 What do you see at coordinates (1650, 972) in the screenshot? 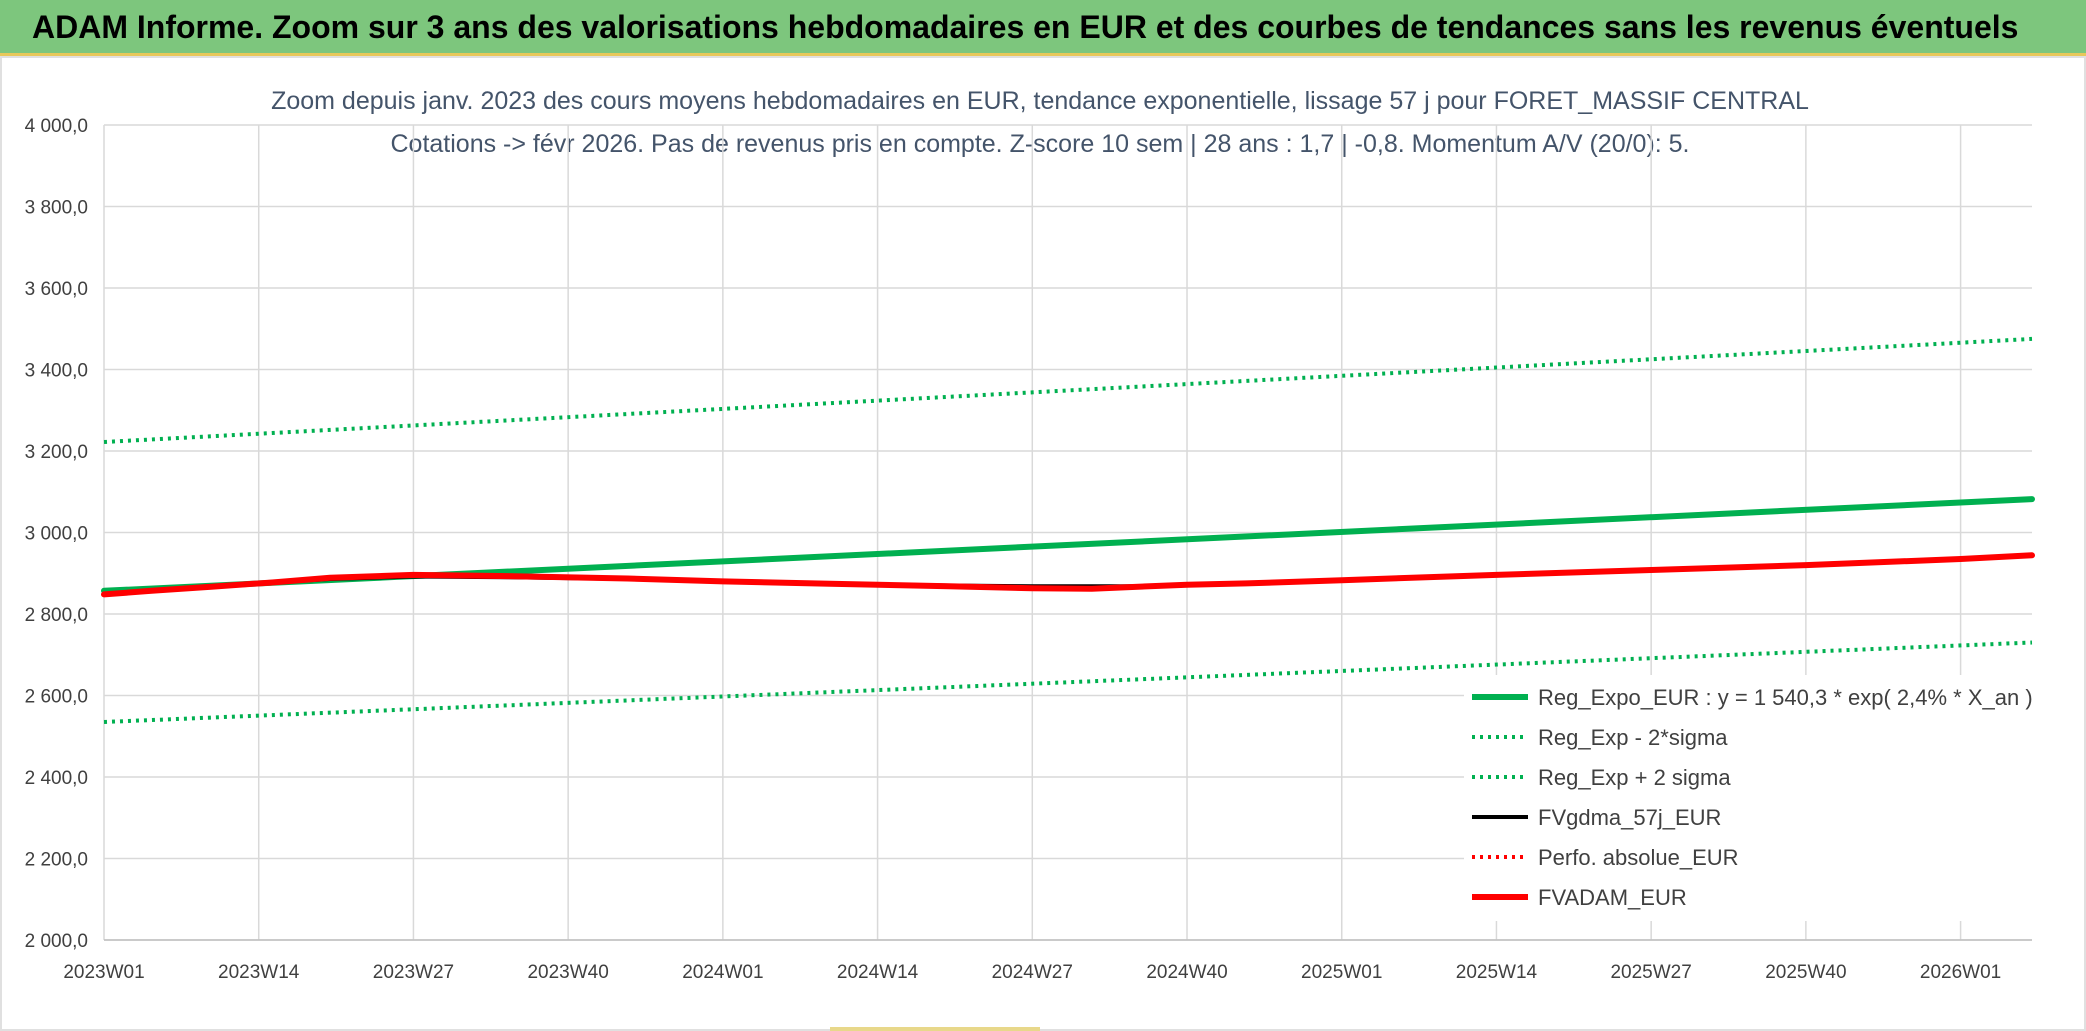
I see `x-tick-label: 2025W27` at bounding box center [1650, 972].